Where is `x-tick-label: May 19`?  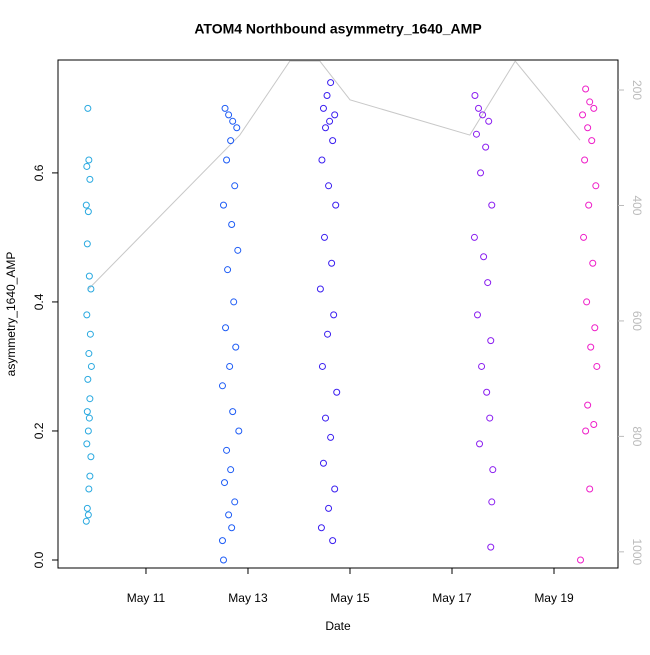
x-tick-label: May 19 is located at coordinates (554, 598).